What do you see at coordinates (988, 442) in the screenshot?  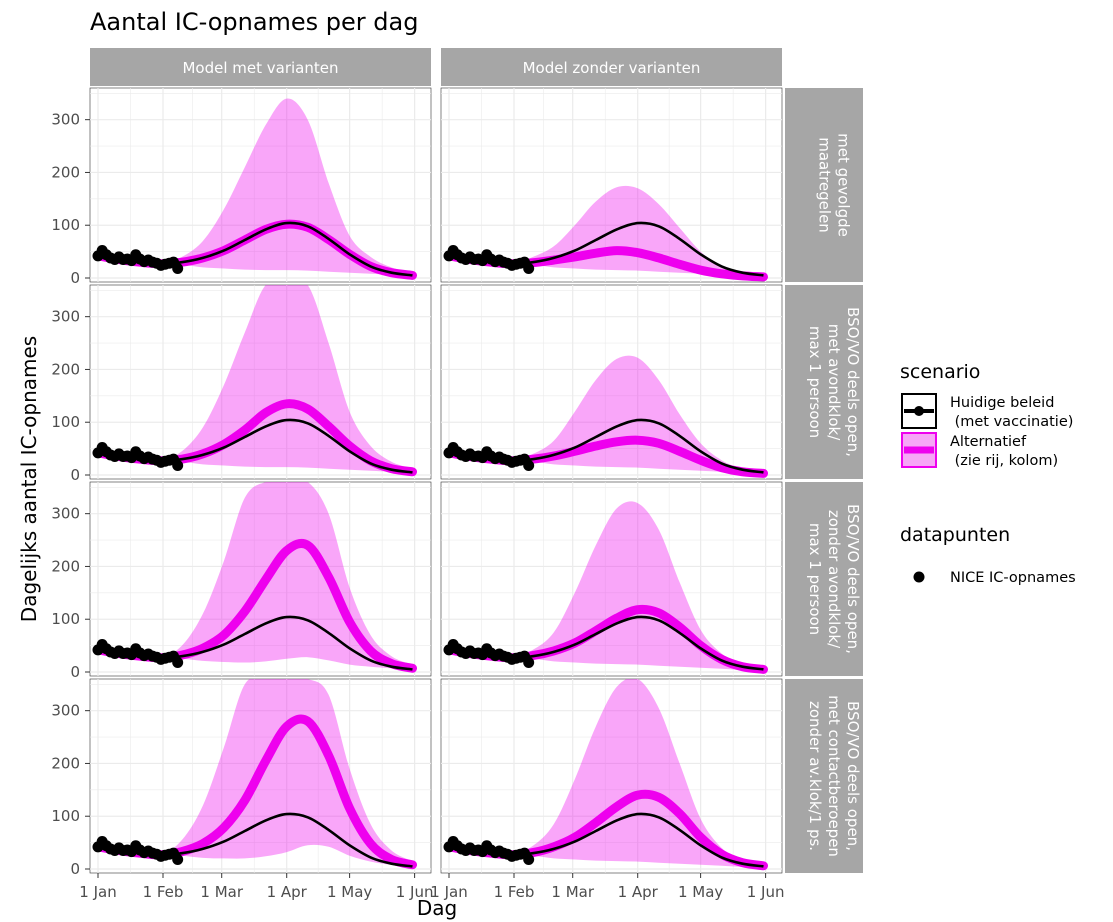 I see `legend-alternative-label-1: Alternatief` at bounding box center [988, 442].